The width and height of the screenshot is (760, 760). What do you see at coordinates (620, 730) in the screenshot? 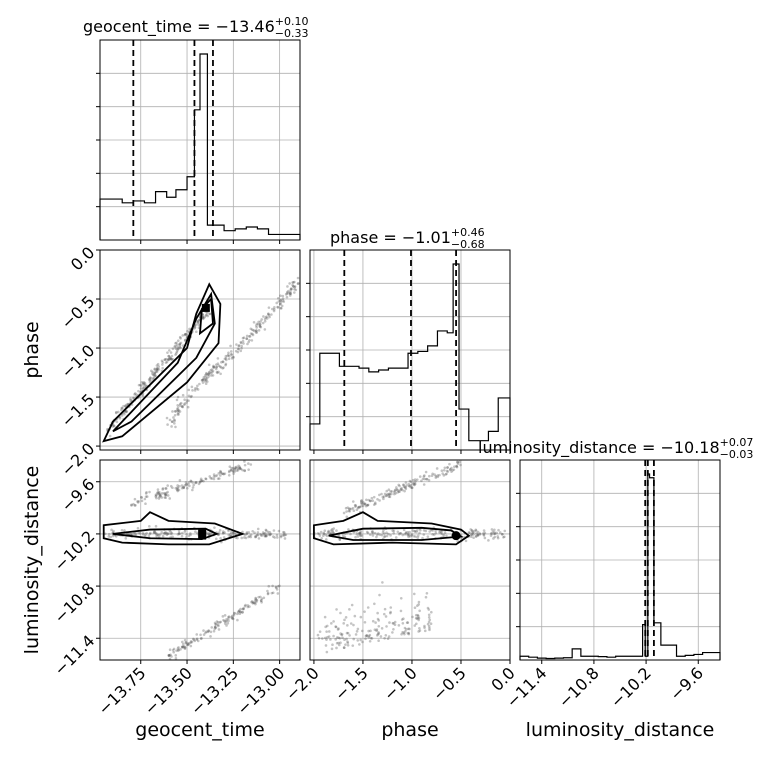
I see `x-axis-label-luminosity_distance: luminosity_distance` at bounding box center [620, 730].